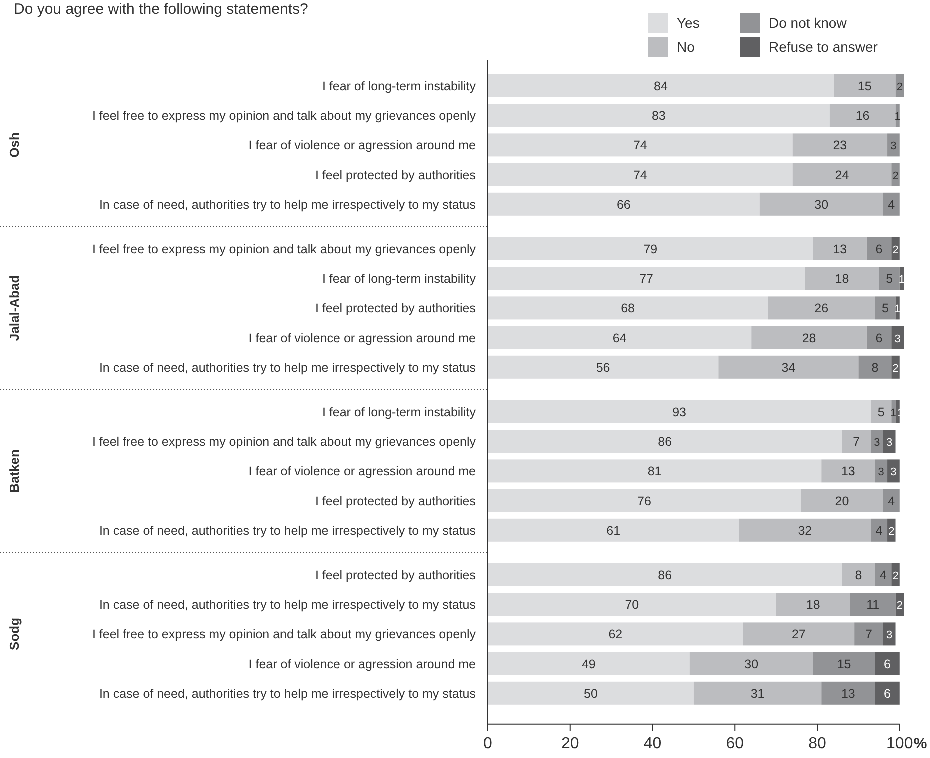 Image resolution: width=930 pixels, height=758 pixels. What do you see at coordinates (615, 635) in the screenshot?
I see `data-label: 62` at bounding box center [615, 635].